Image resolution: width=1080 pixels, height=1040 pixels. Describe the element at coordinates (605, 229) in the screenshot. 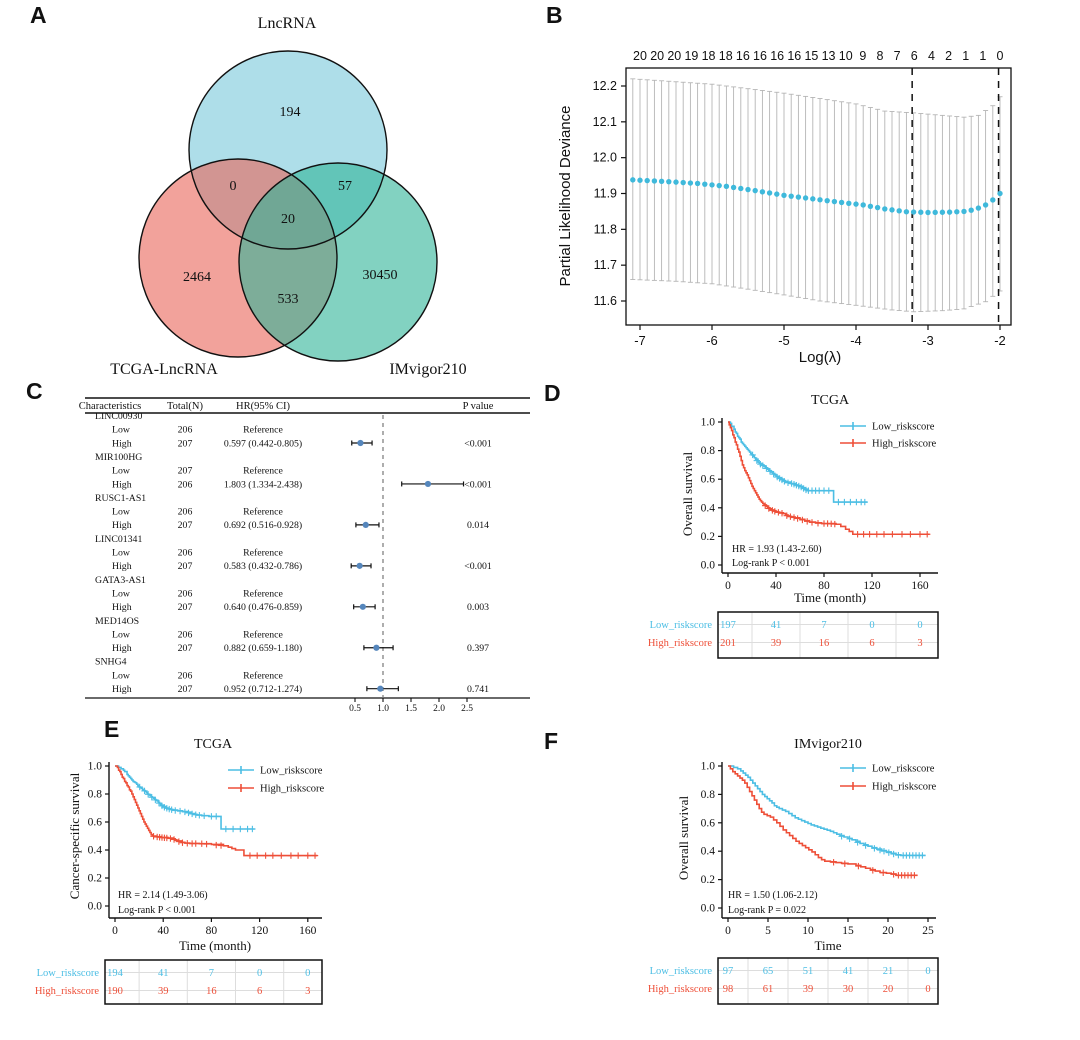

I see `y-tick-label: 11.8` at that location.